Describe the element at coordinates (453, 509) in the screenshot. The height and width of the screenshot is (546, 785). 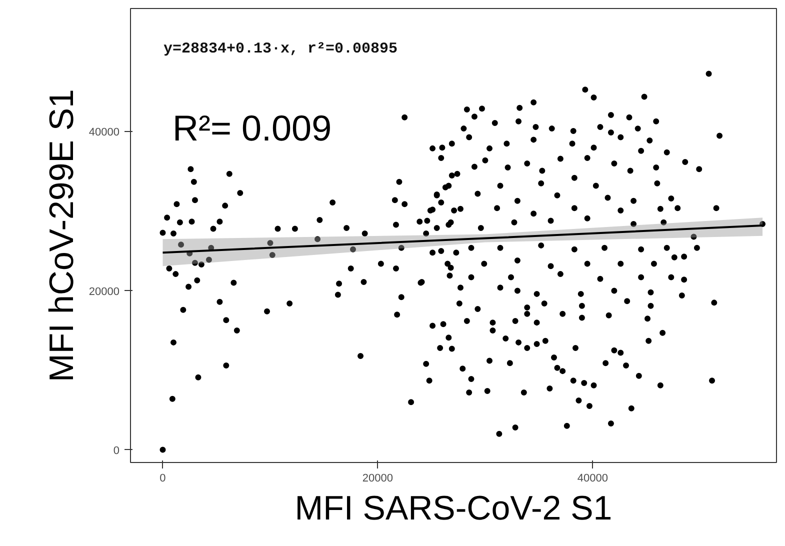
I see `x-axis-title: MFI SARS-CoV-2 S1` at that location.